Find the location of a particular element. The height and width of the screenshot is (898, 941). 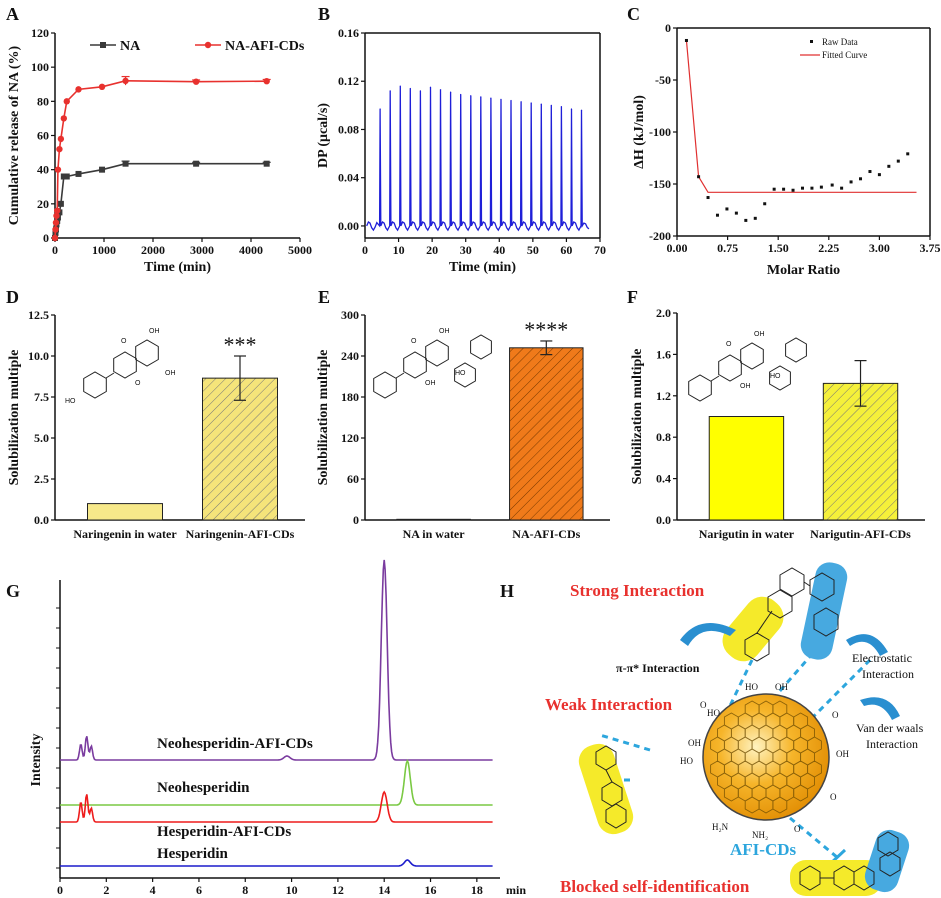

x-tick-label: 4000 is located at coordinates (251, 250).